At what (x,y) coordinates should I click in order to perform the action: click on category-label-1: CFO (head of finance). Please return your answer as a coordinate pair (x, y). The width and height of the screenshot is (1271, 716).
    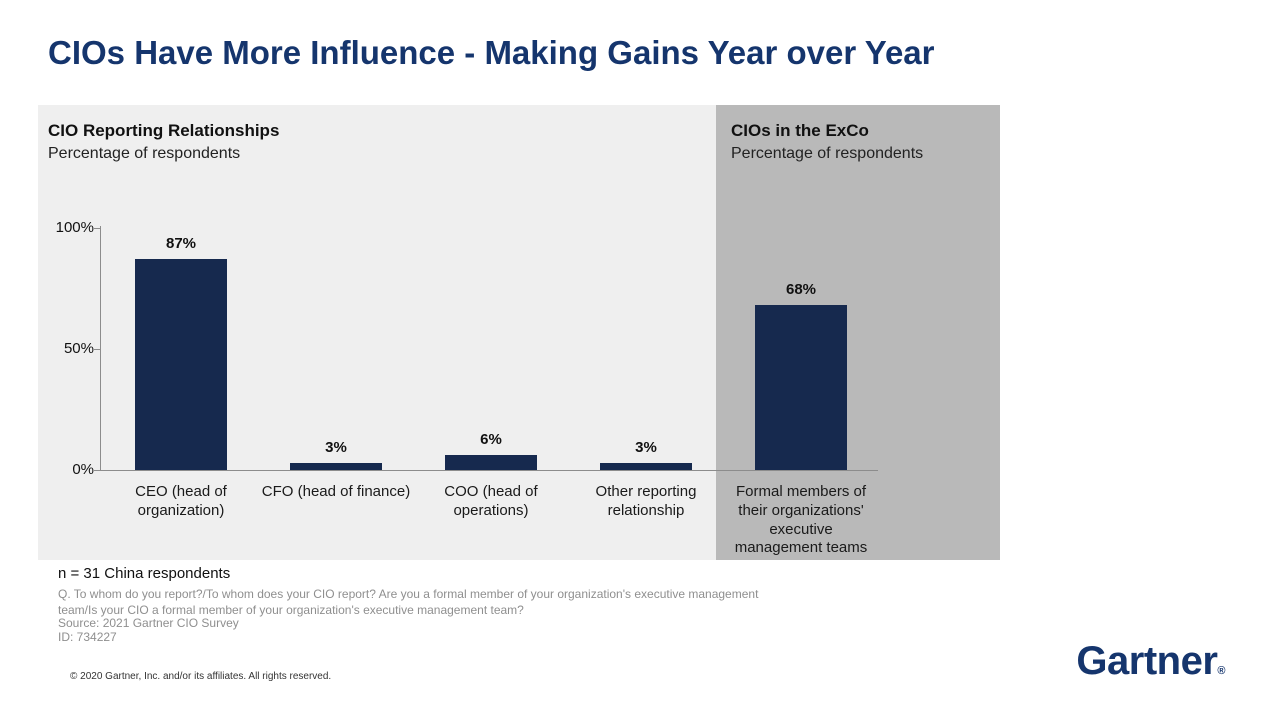
    Looking at the image, I should click on (336, 491).